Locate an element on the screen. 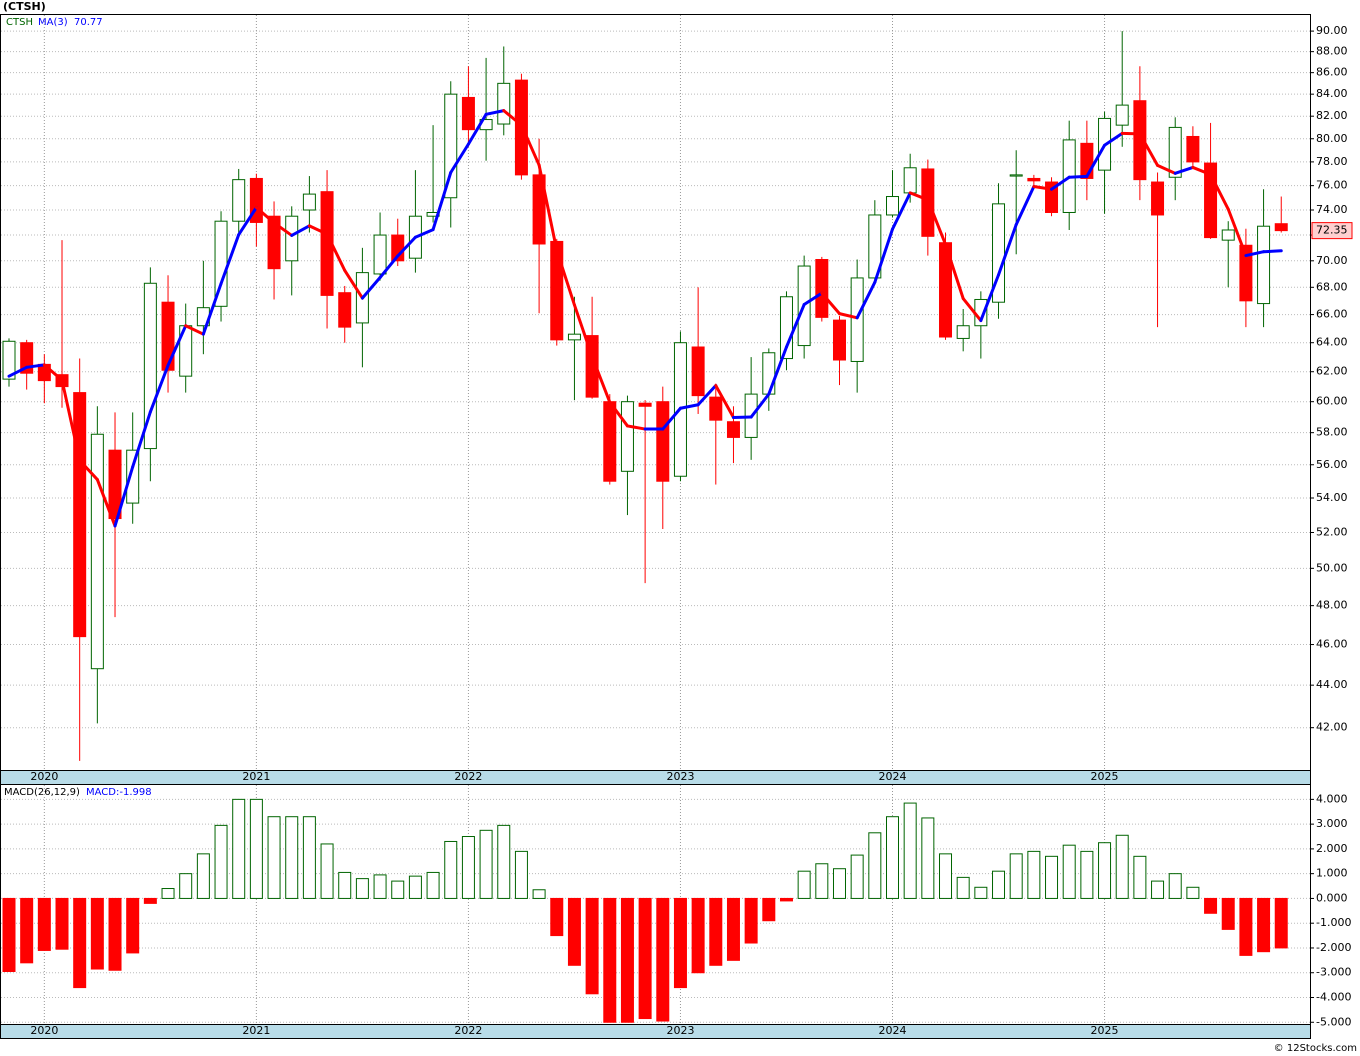 This screenshot has height=1056, width=1360. legend-ma-value: 70.77 is located at coordinates (88, 22).